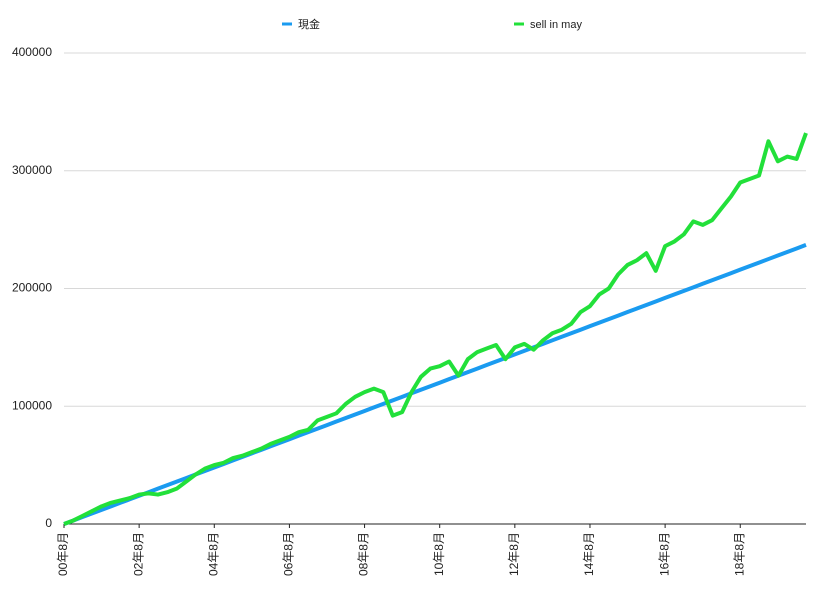  Describe the element at coordinates (32, 52) in the screenshot. I see `y-tick-label: 400000` at that location.